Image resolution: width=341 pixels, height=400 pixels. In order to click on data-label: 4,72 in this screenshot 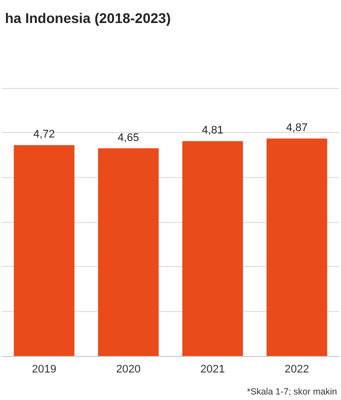, I will do `click(44, 134)`.